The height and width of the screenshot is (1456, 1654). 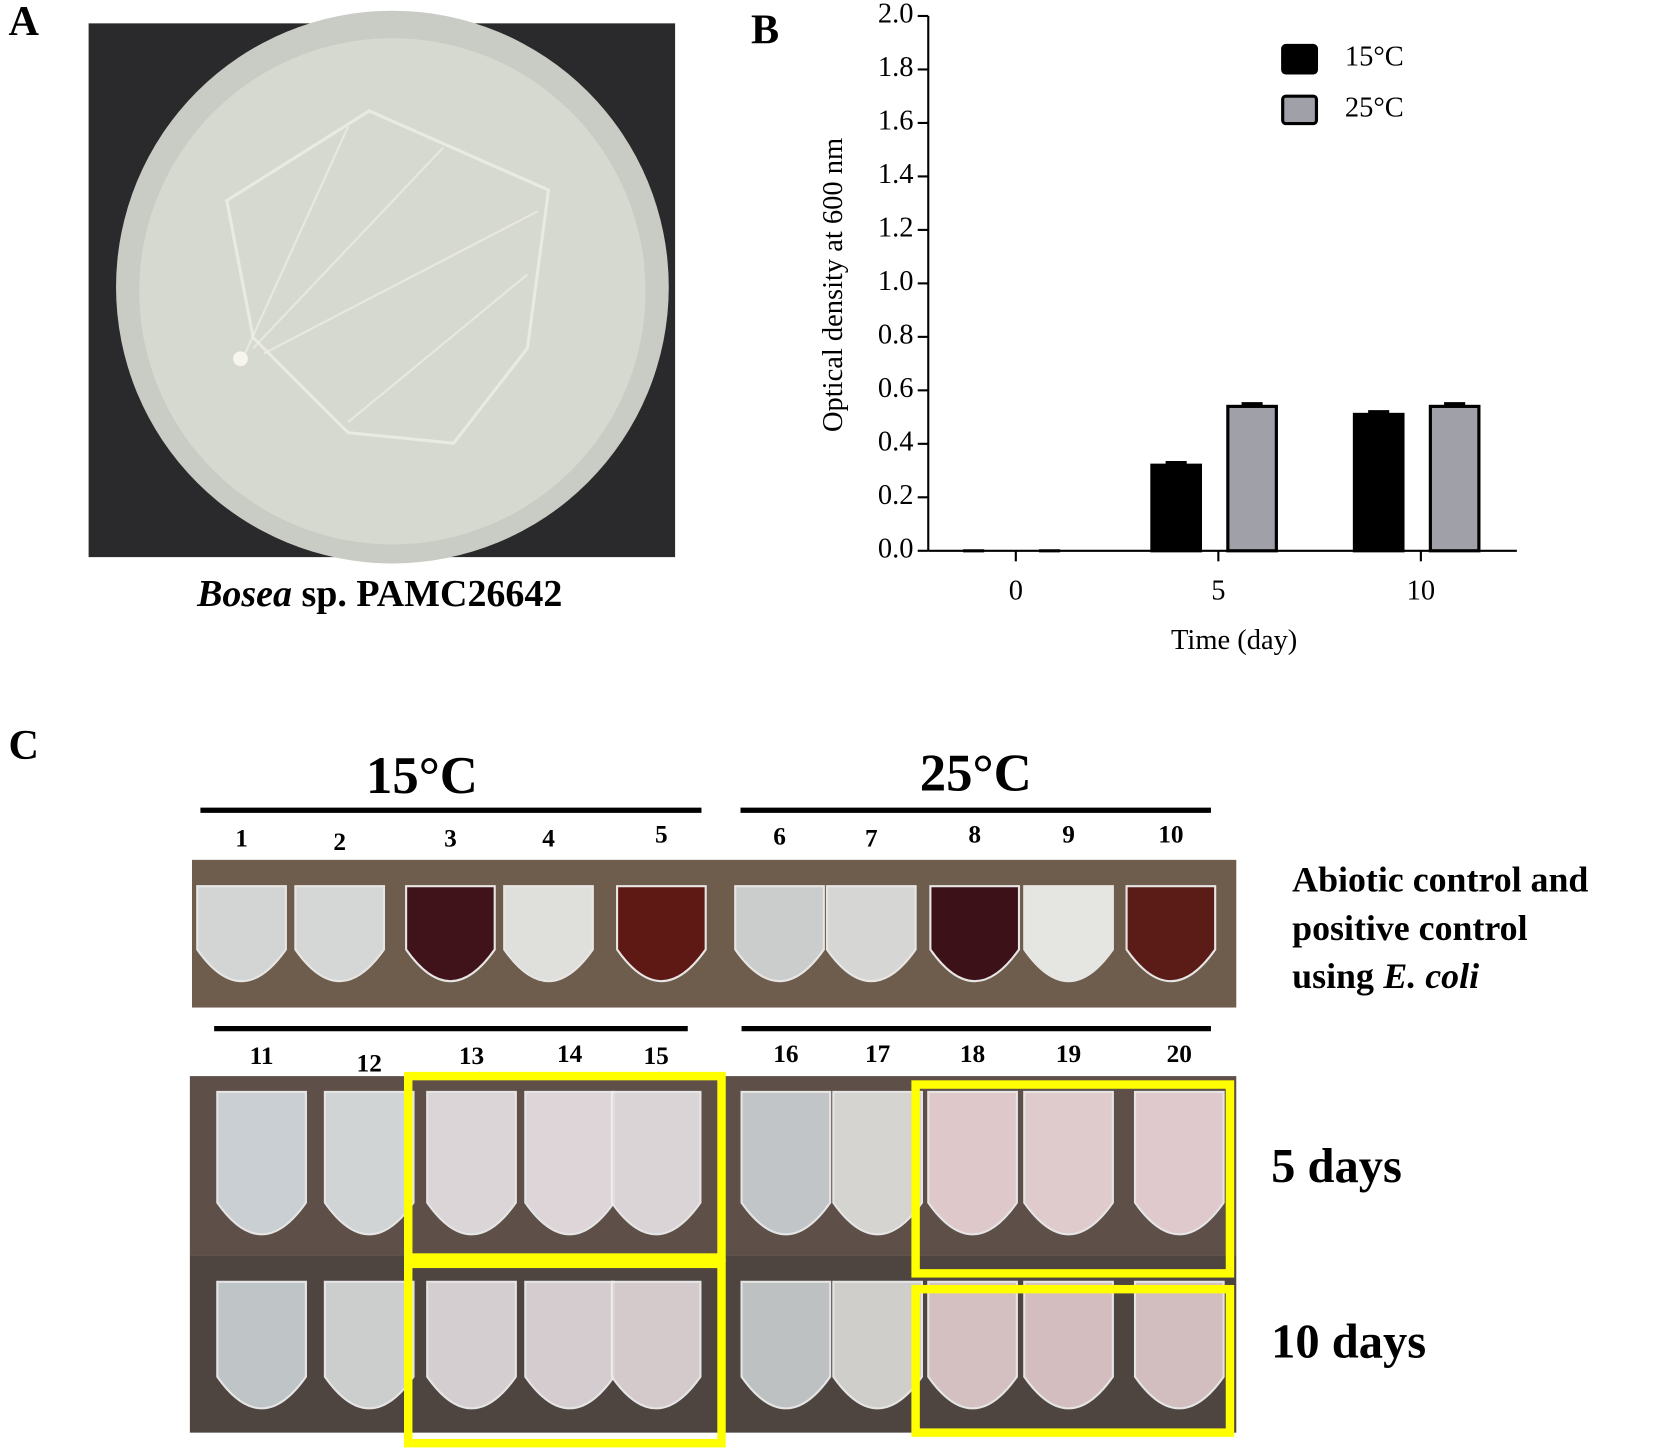 I want to click on side-label: using E. coli, so click(x=1385, y=976).